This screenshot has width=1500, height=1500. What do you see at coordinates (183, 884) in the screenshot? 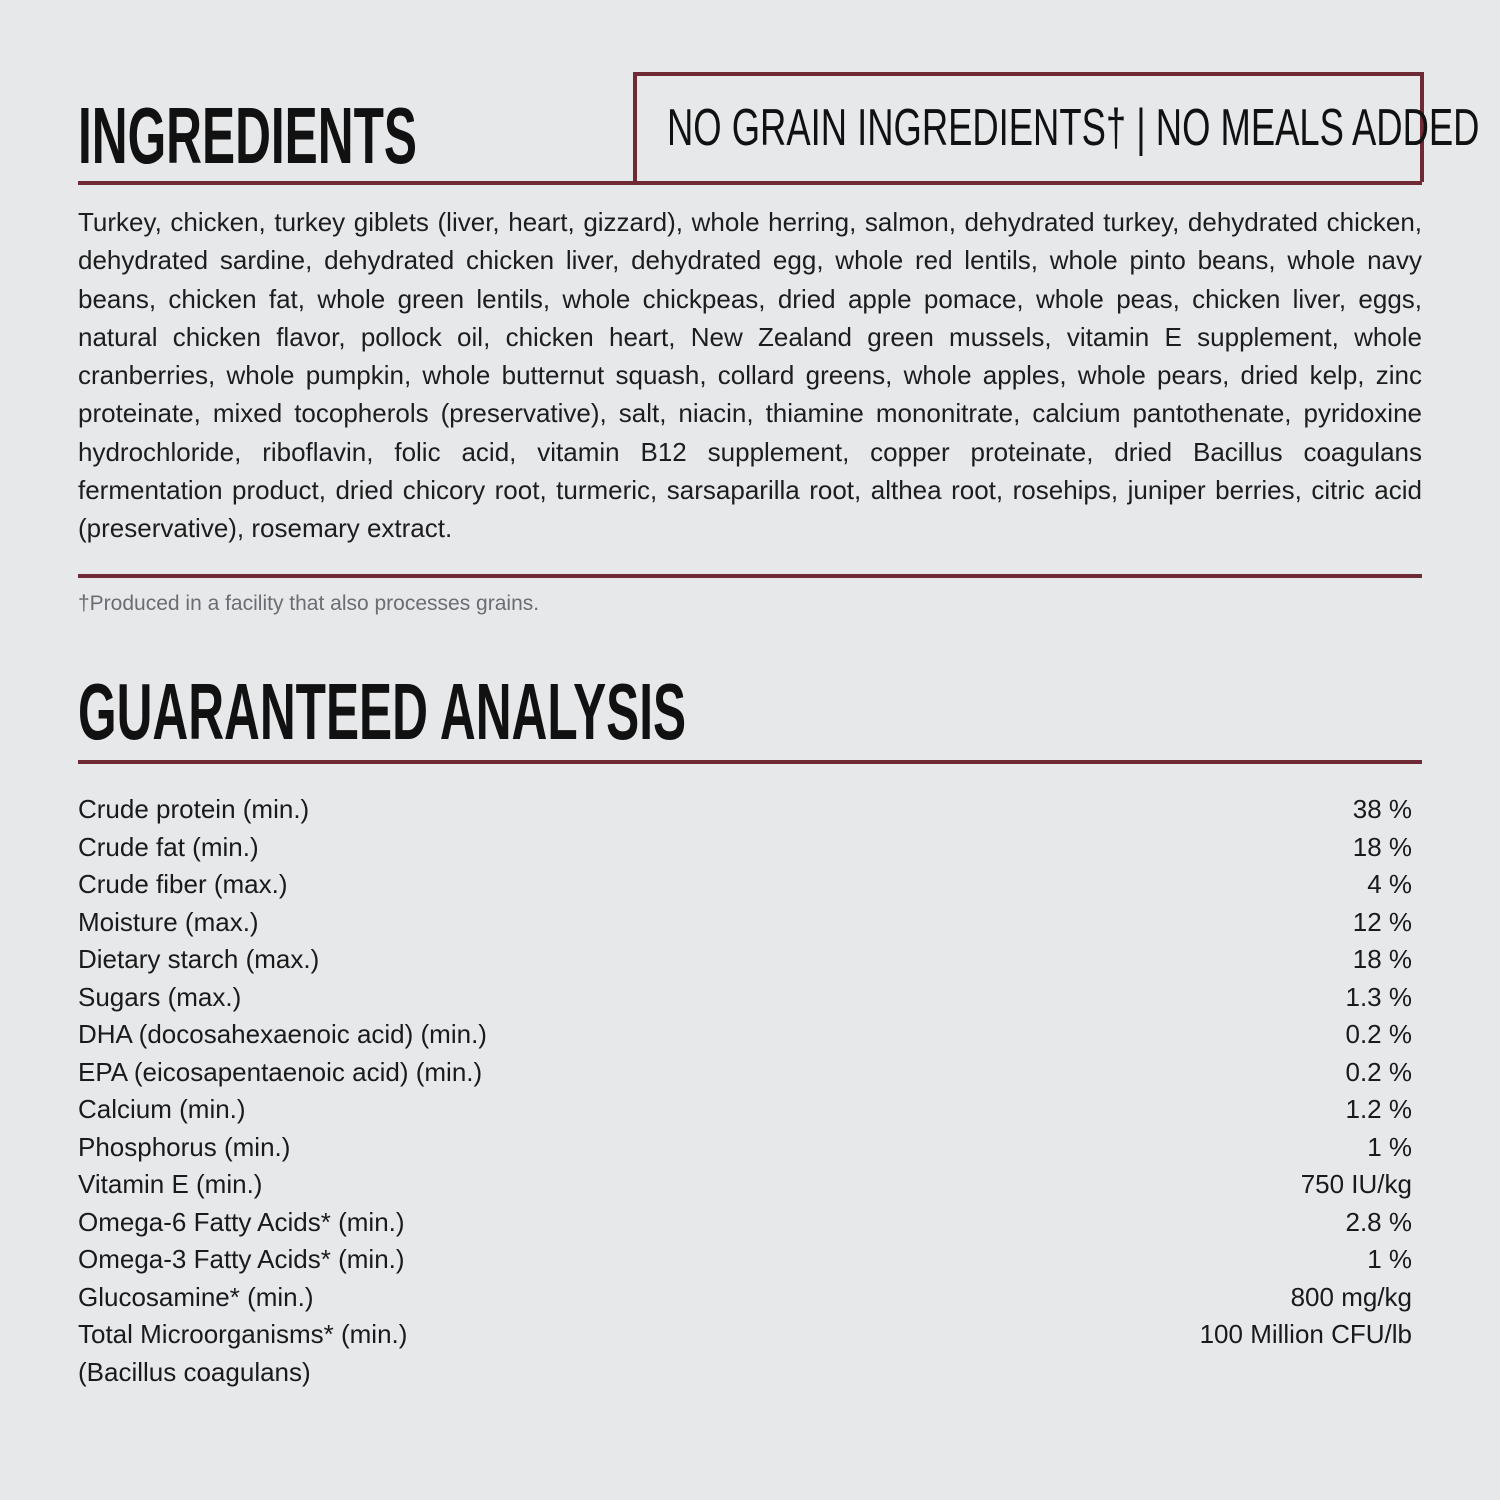
I see `nutrient-label: Crude fiber (max.)` at bounding box center [183, 884].